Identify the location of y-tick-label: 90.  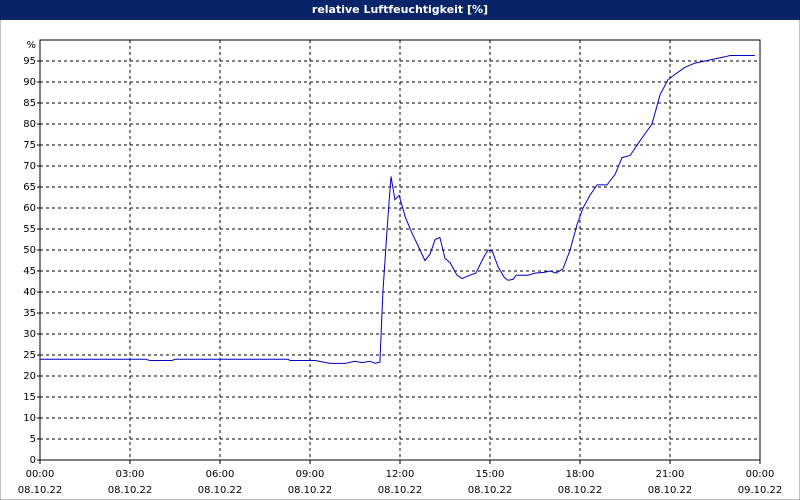
(29, 82).